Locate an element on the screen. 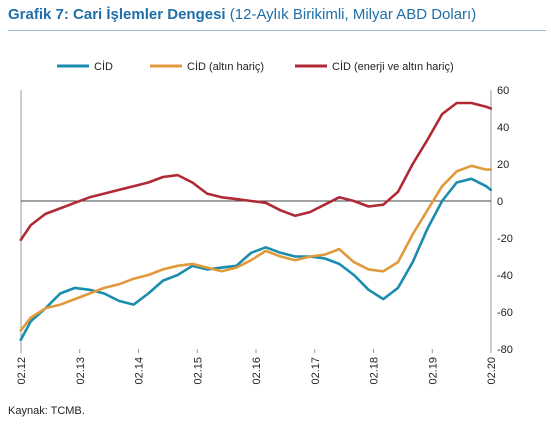  y-tick-label: -60 is located at coordinates (505, 313).